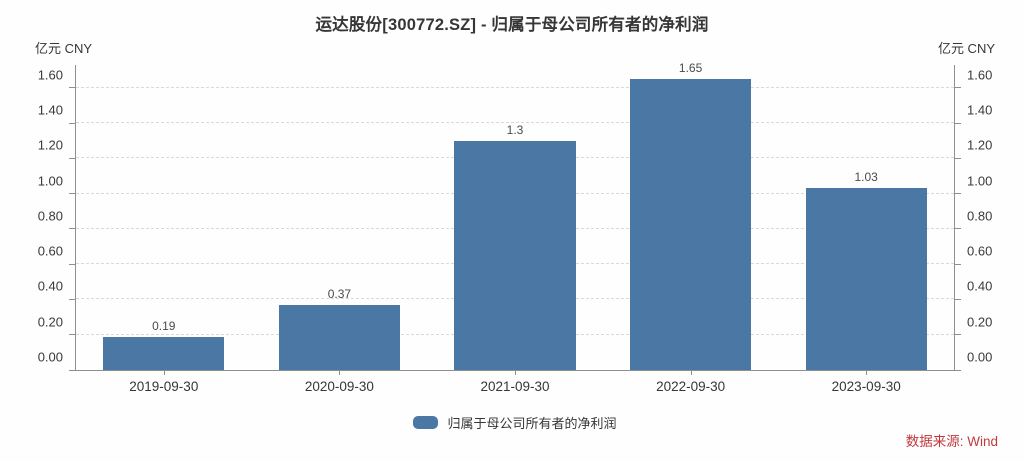 This screenshot has width=1024, height=461. I want to click on y-axis-unit-right: 亿元 CNY, so click(966, 48).